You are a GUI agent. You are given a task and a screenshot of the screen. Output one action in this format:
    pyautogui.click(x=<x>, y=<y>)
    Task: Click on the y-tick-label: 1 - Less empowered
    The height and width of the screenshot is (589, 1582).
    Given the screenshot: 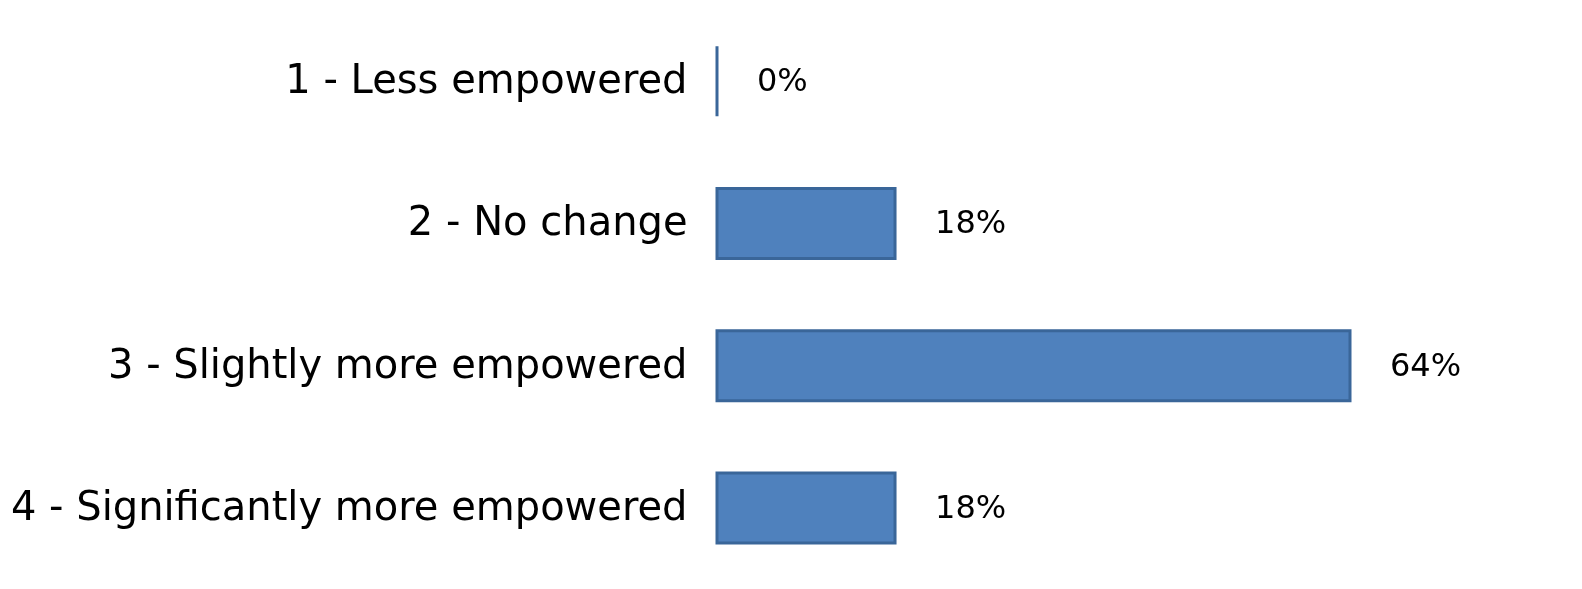 What is the action you would take?
    pyautogui.click(x=486, y=79)
    